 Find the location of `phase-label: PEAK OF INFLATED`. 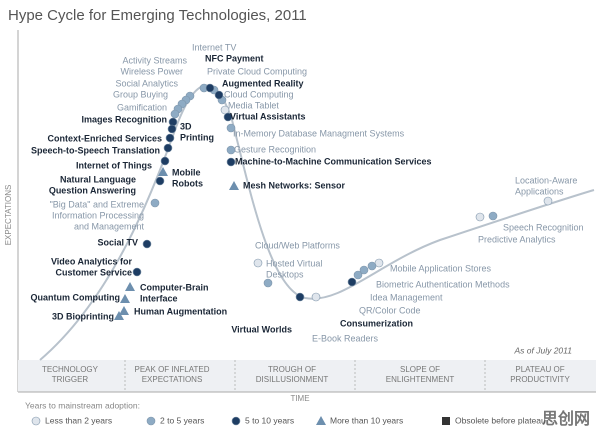

phase-label: PEAK OF INFLATED is located at coordinates (172, 369).